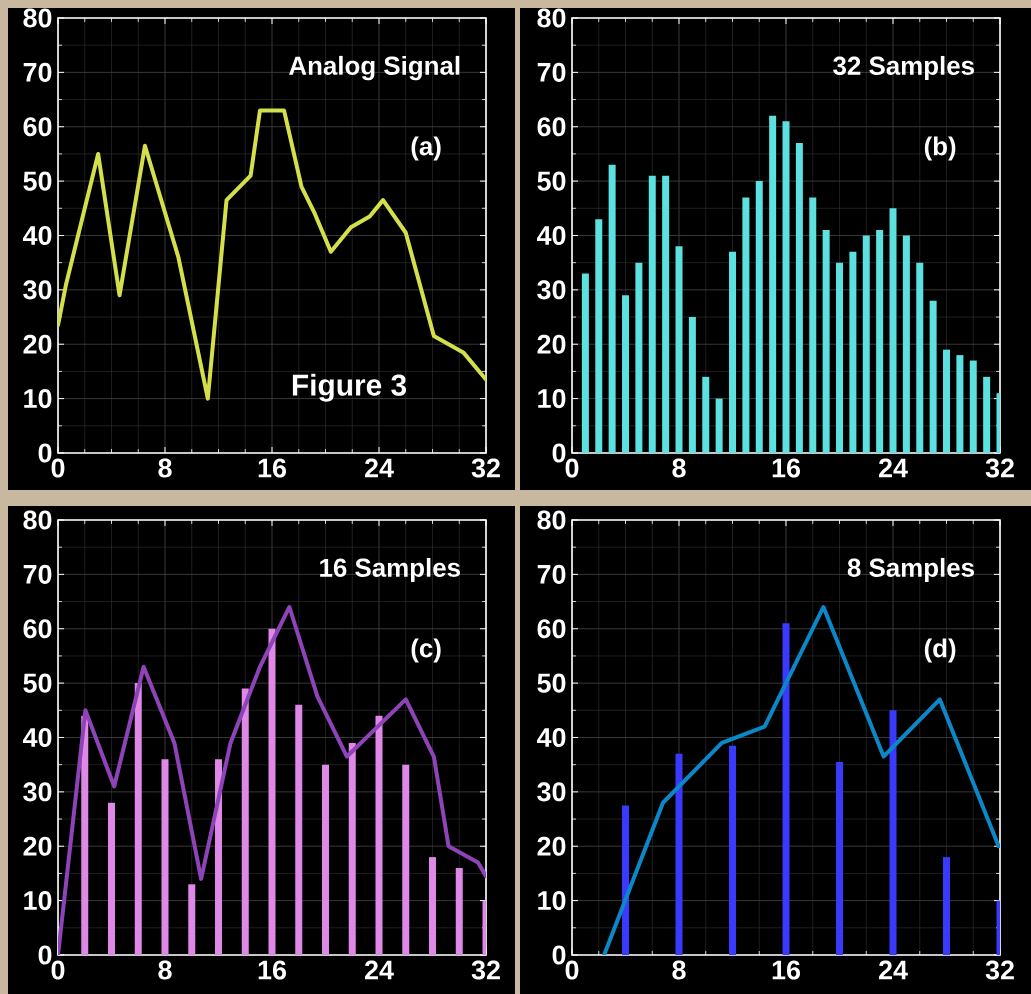 Image resolution: width=1031 pixels, height=994 pixels. I want to click on text: 32 Samples, so click(903, 68).